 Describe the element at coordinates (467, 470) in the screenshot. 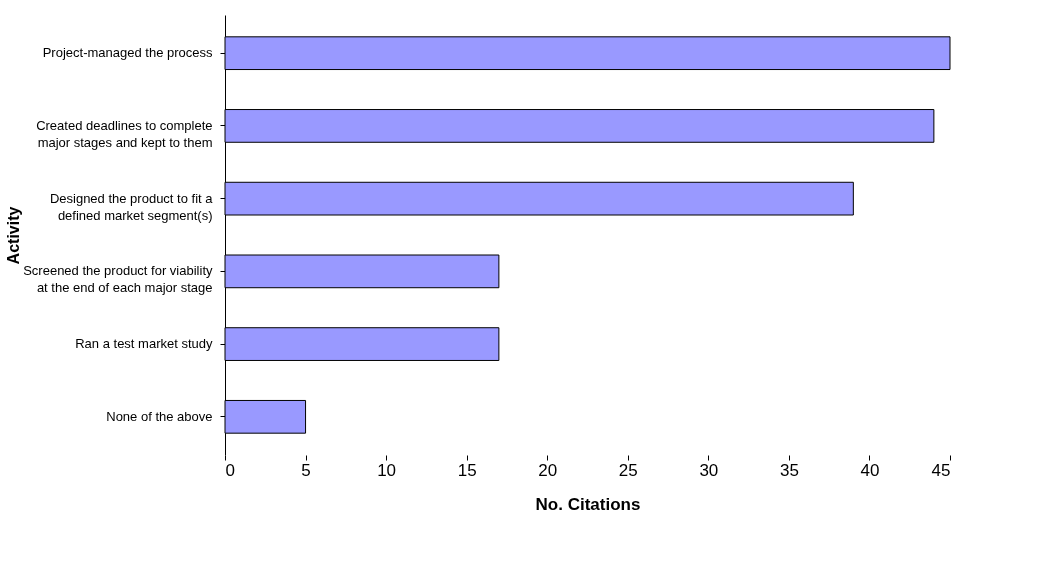

I see `x-tick-label: 15` at that location.